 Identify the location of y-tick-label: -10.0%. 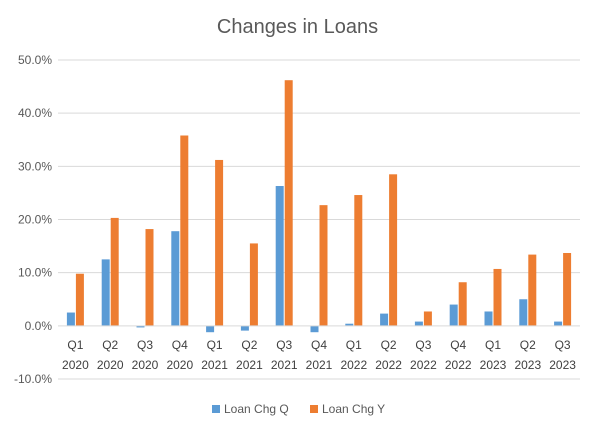
(33, 379).